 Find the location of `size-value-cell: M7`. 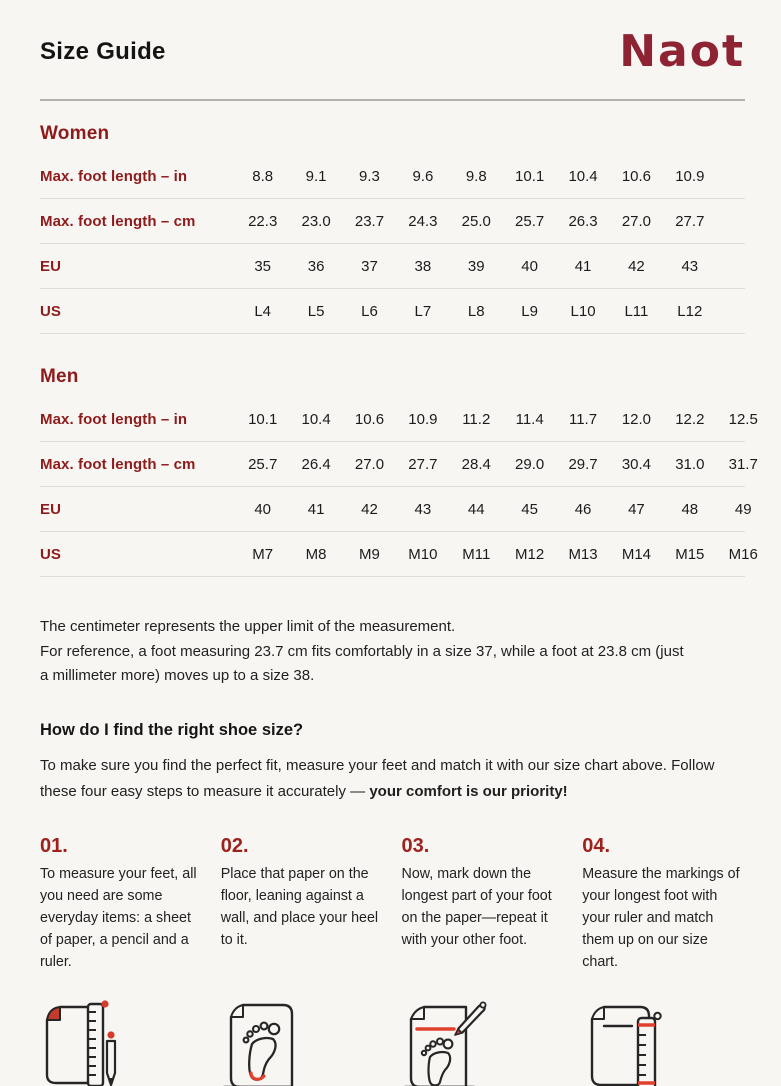

size-value-cell: M7 is located at coordinates (263, 554).